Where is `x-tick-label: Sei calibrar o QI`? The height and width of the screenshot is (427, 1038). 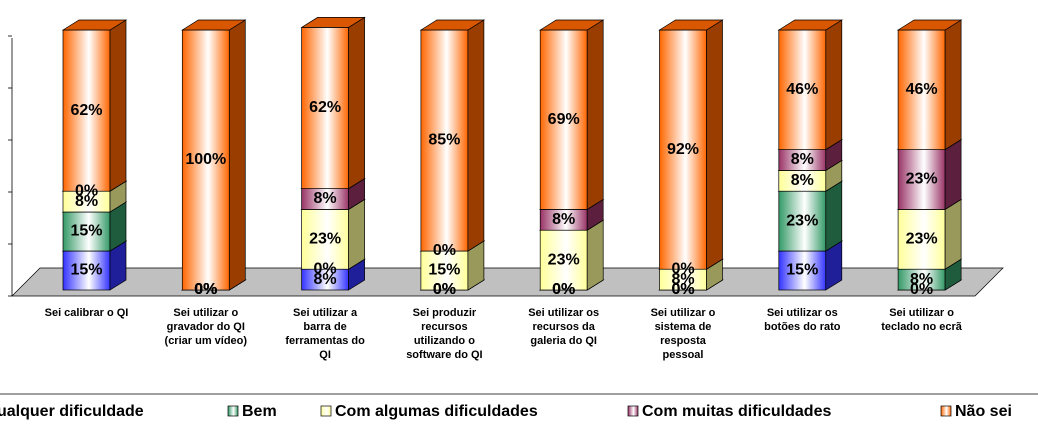 x-tick-label: Sei calibrar o QI is located at coordinates (86, 313).